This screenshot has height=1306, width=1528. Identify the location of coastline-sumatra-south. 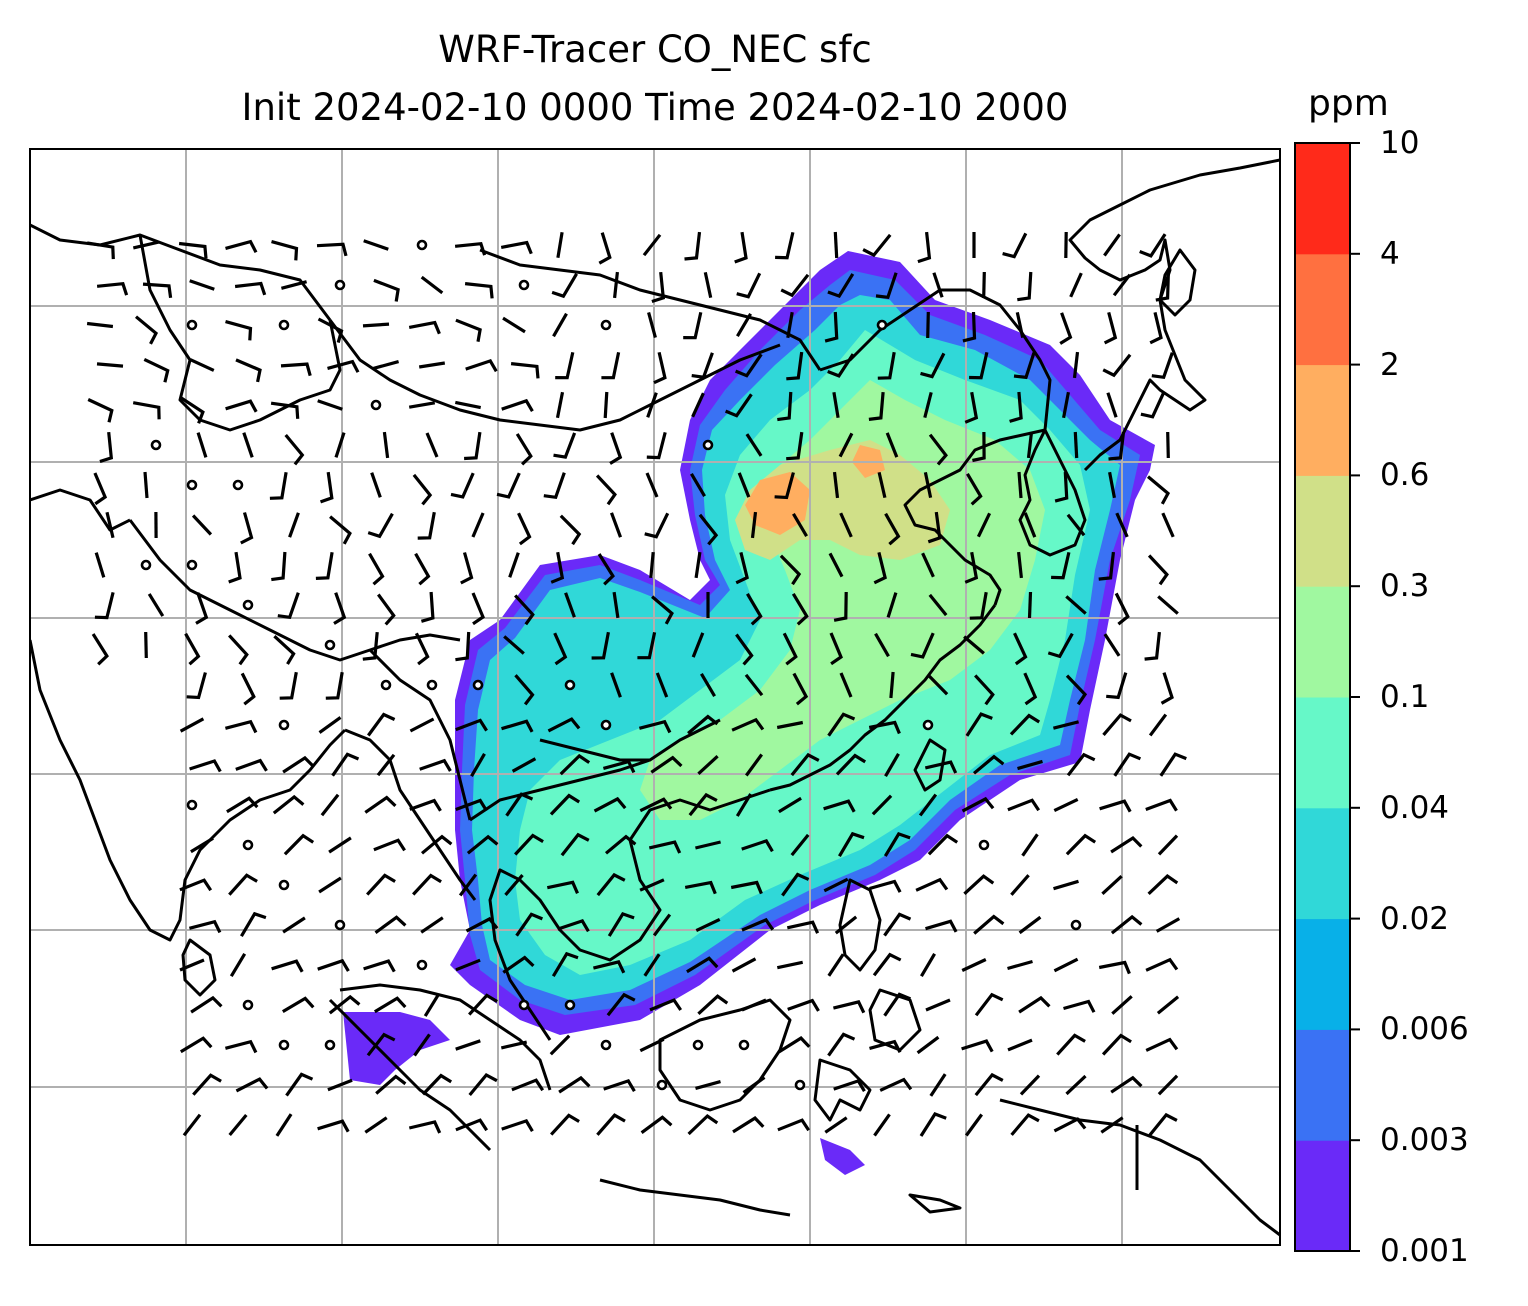
(410, 1075).